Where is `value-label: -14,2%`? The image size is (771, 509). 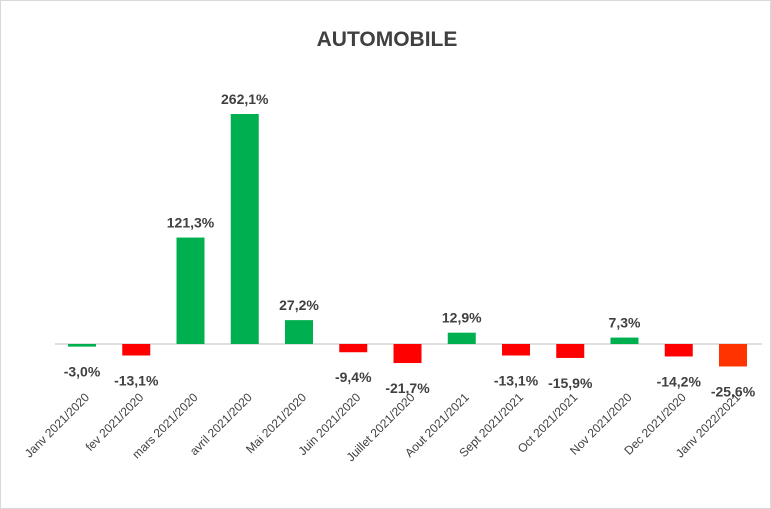
value-label: -14,2% is located at coordinates (679, 381).